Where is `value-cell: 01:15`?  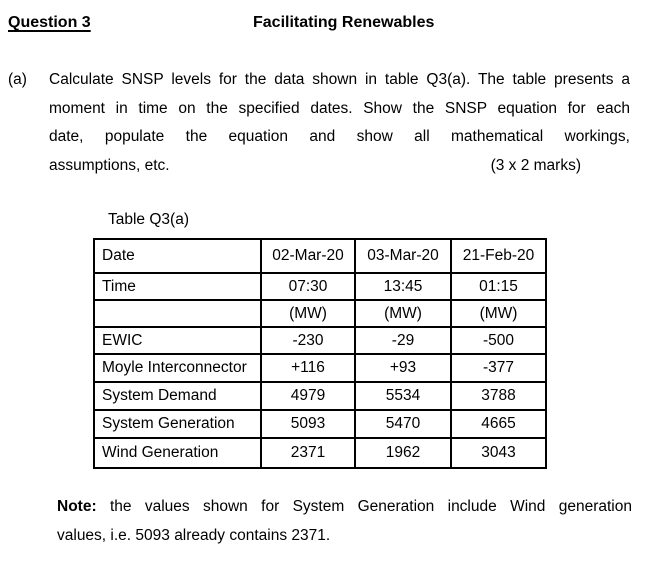
value-cell: 01:15 is located at coordinates (498, 286).